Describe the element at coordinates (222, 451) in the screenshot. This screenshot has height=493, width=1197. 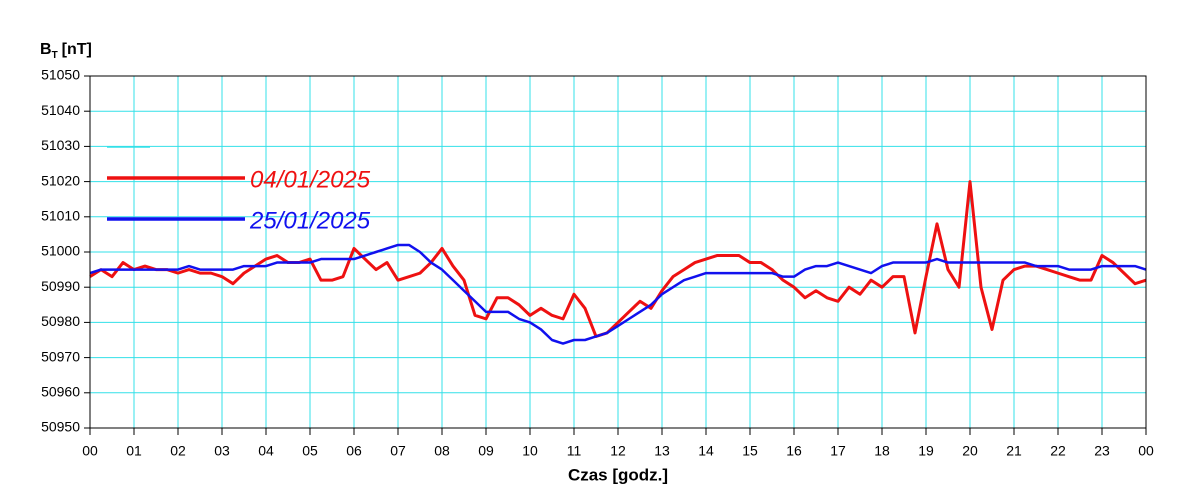
I see `x-tick-label: 03` at that location.